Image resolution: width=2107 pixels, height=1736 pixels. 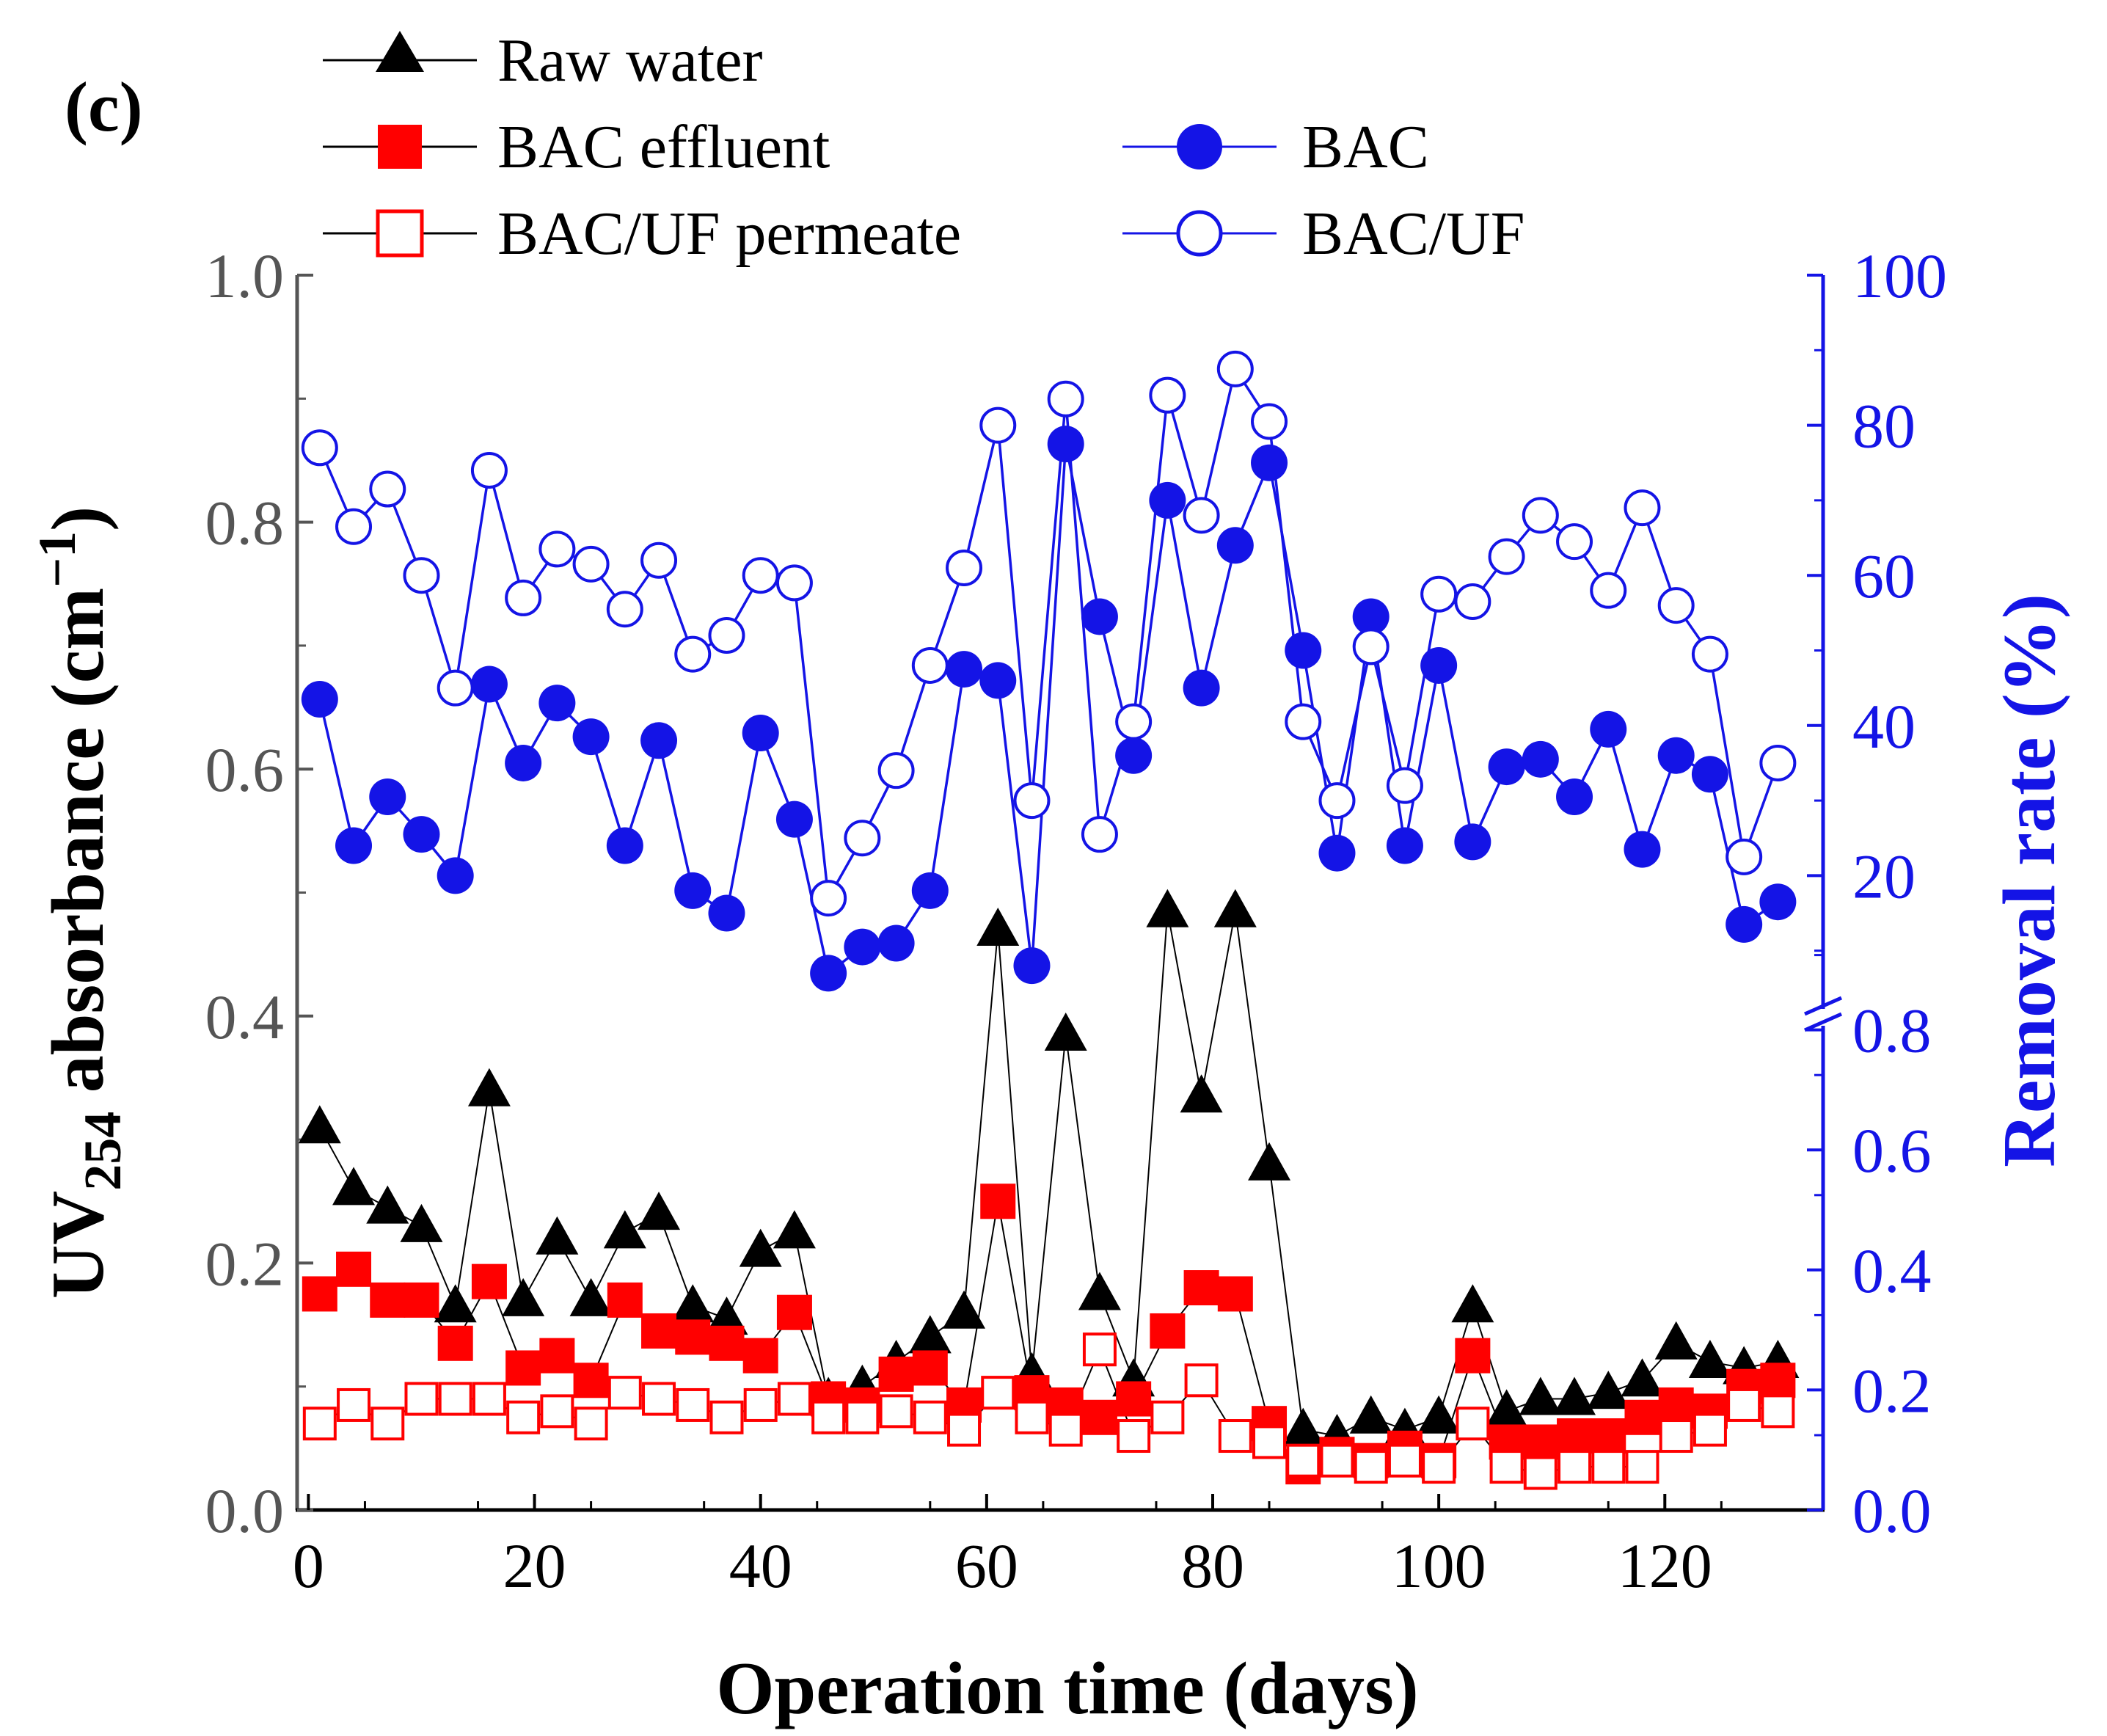 What do you see at coordinates (1823, 1014) in the screenshot?
I see `axis-break-marks` at bounding box center [1823, 1014].